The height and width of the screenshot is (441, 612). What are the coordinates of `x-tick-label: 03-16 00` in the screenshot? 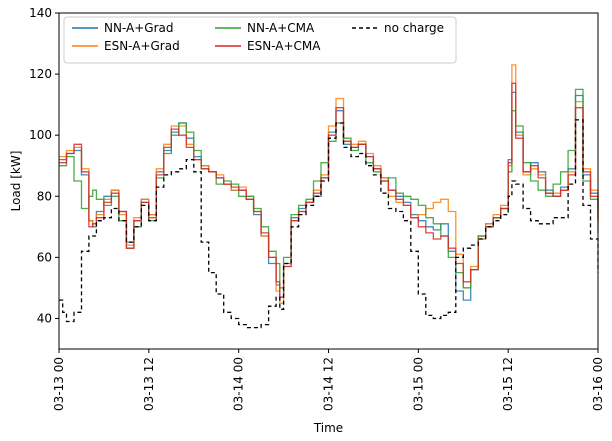 It's located at (598, 384).